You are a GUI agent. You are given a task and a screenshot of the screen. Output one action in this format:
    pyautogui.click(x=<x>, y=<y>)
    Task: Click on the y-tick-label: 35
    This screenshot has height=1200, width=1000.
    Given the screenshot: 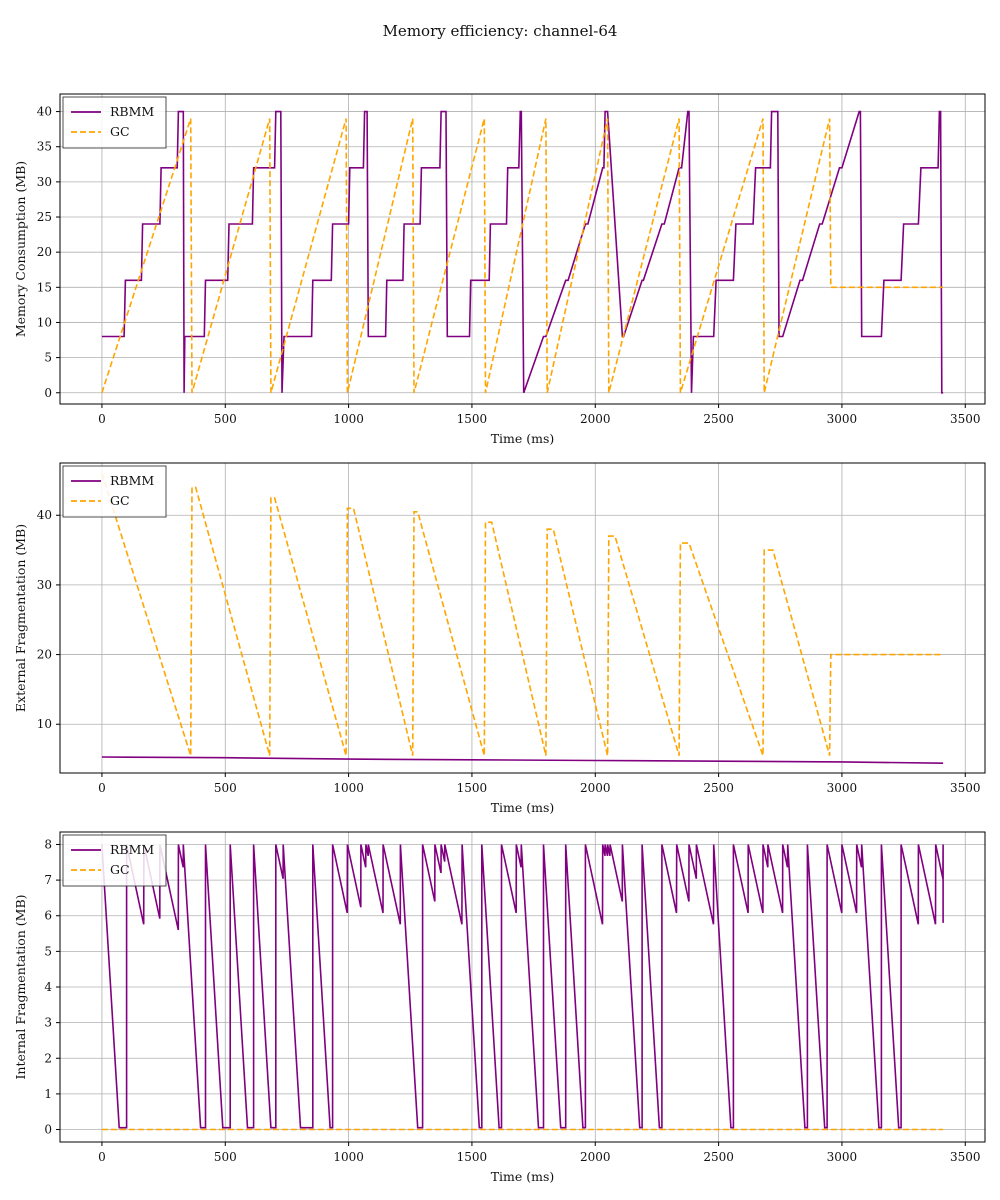 What is the action you would take?
    pyautogui.click(x=44, y=147)
    